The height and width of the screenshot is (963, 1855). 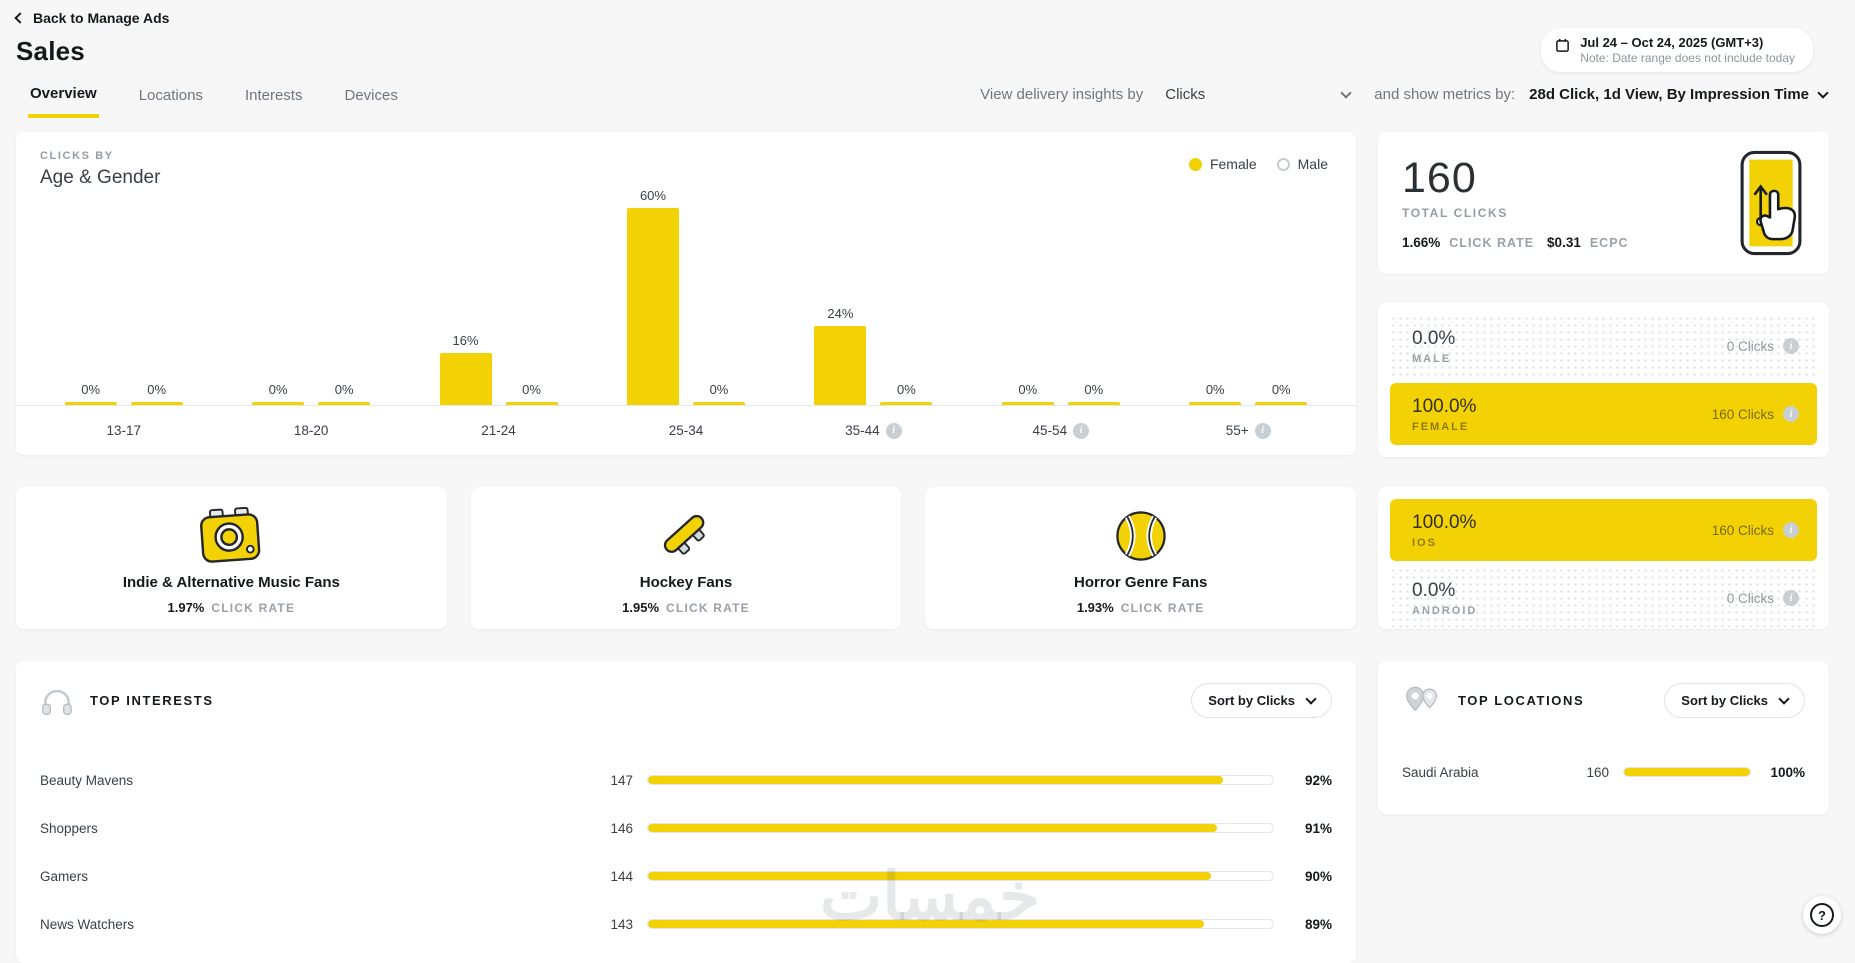 I want to click on tab-interests: Interests, so click(x=273, y=95).